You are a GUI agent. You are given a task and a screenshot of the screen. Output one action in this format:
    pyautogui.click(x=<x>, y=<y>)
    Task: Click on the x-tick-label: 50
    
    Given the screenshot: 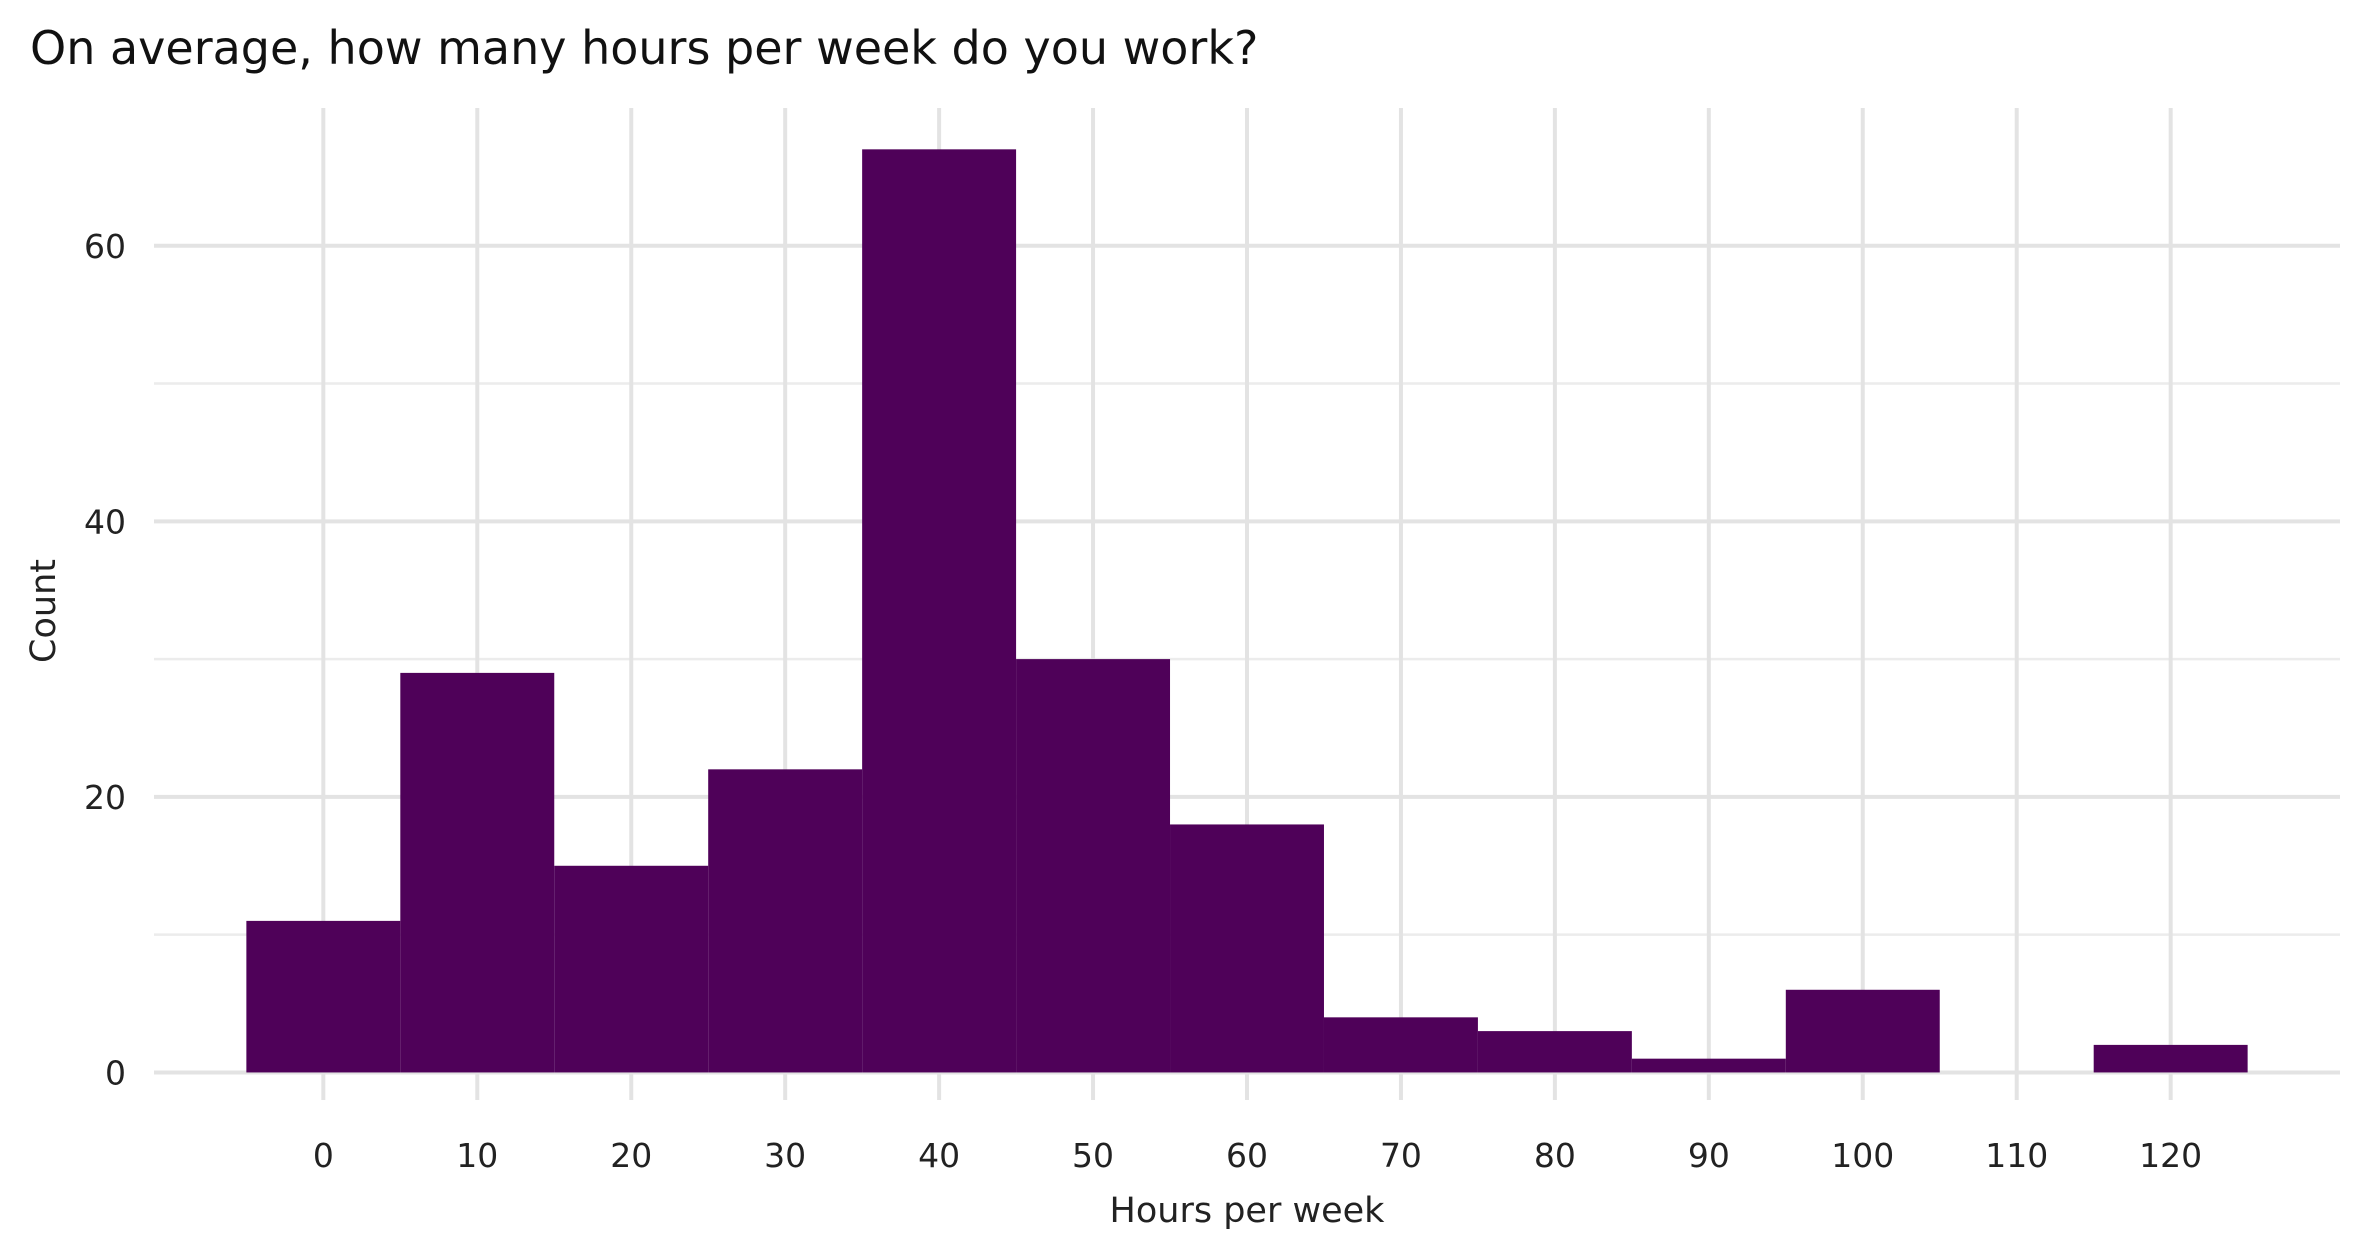 What is the action you would take?
    pyautogui.click(x=1093, y=1155)
    